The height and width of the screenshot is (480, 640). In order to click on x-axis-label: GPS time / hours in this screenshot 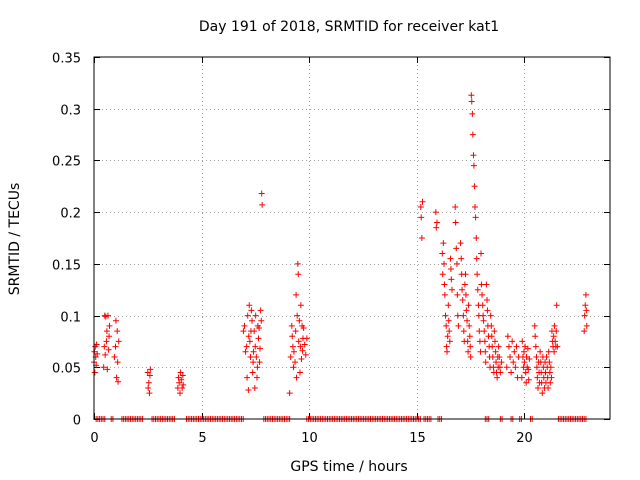, I will do `click(348, 467)`.